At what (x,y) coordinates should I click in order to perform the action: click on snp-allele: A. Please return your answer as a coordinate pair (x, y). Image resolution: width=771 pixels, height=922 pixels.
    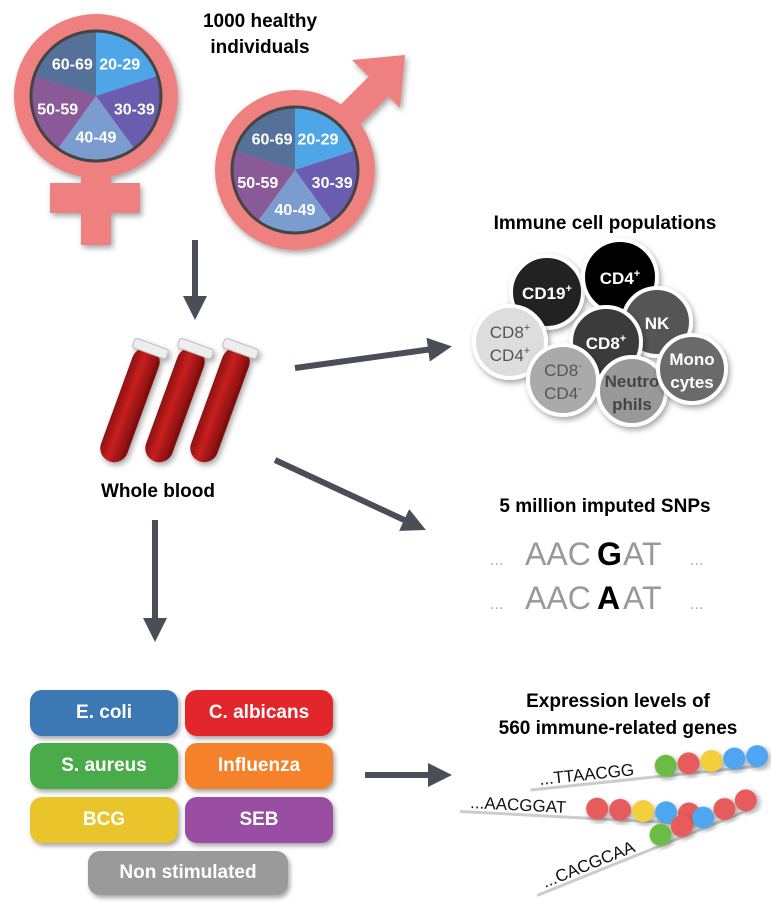
    Looking at the image, I should click on (608, 598).